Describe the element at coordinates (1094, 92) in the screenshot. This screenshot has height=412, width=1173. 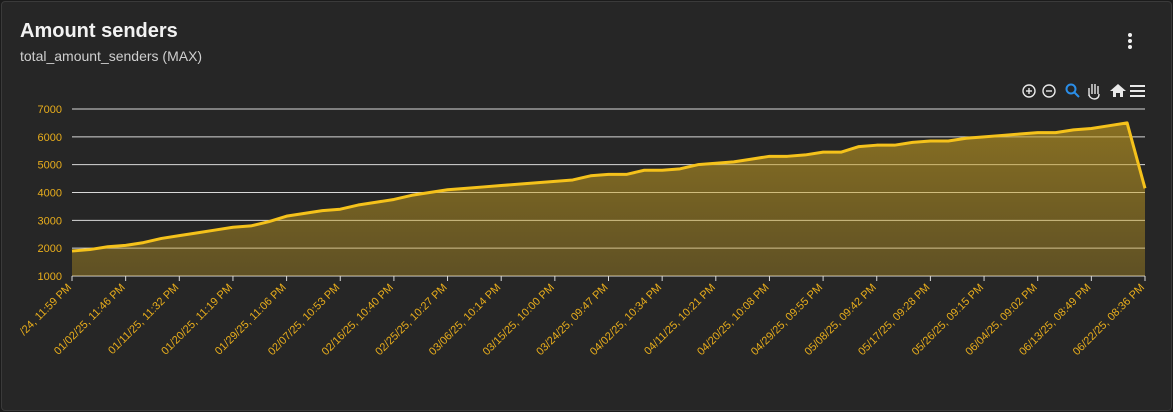
I see `pan` at that location.